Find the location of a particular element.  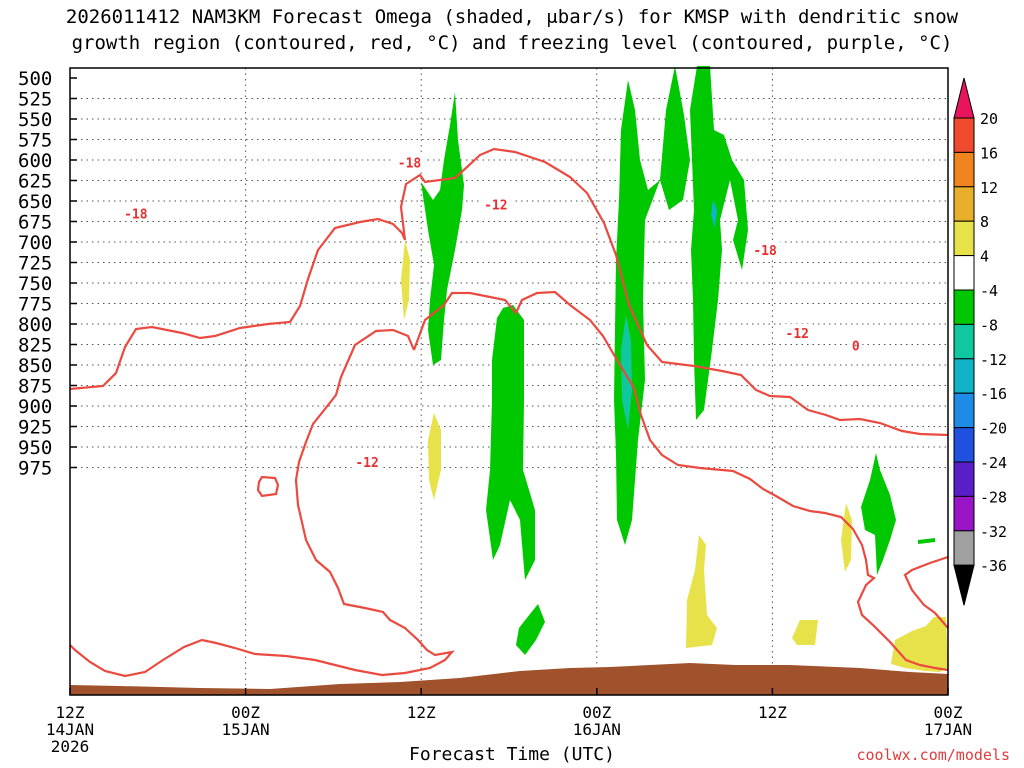

y-tick-label-725: 725 is located at coordinates (35, 264).